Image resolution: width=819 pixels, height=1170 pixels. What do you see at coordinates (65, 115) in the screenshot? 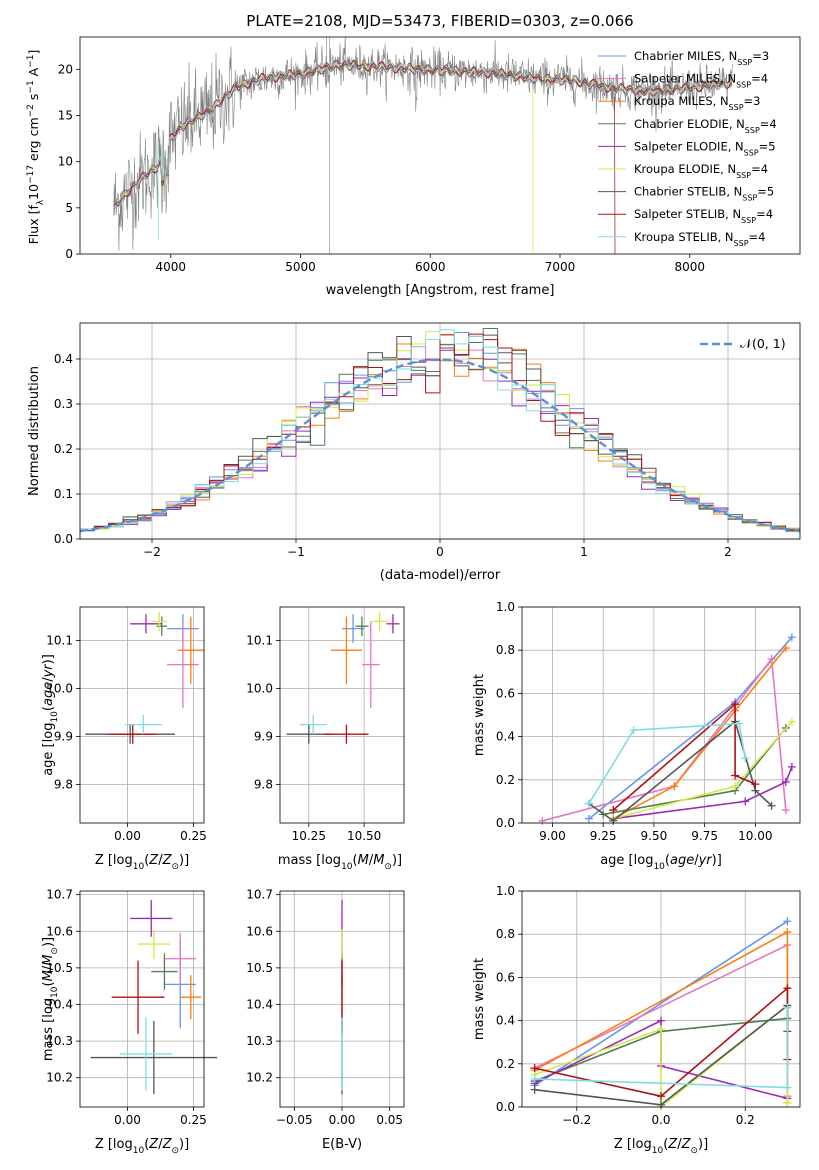
I see `spectrum-ytick-label: 15` at bounding box center [65, 115].